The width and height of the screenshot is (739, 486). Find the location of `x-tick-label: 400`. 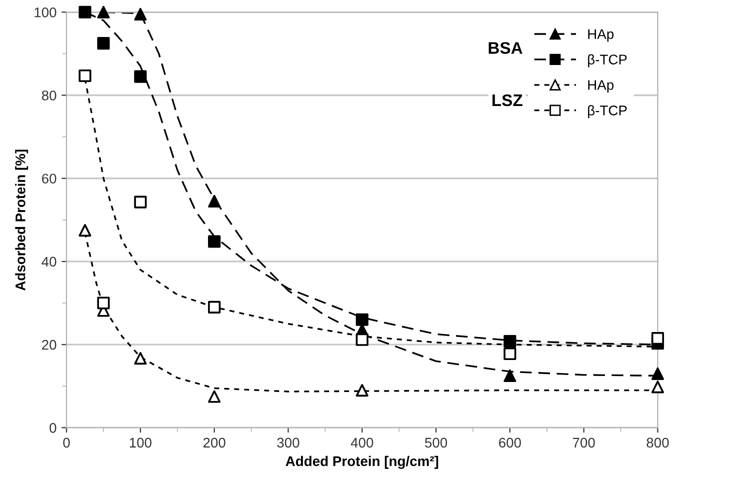

x-tick-label: 400 is located at coordinates (362, 443).